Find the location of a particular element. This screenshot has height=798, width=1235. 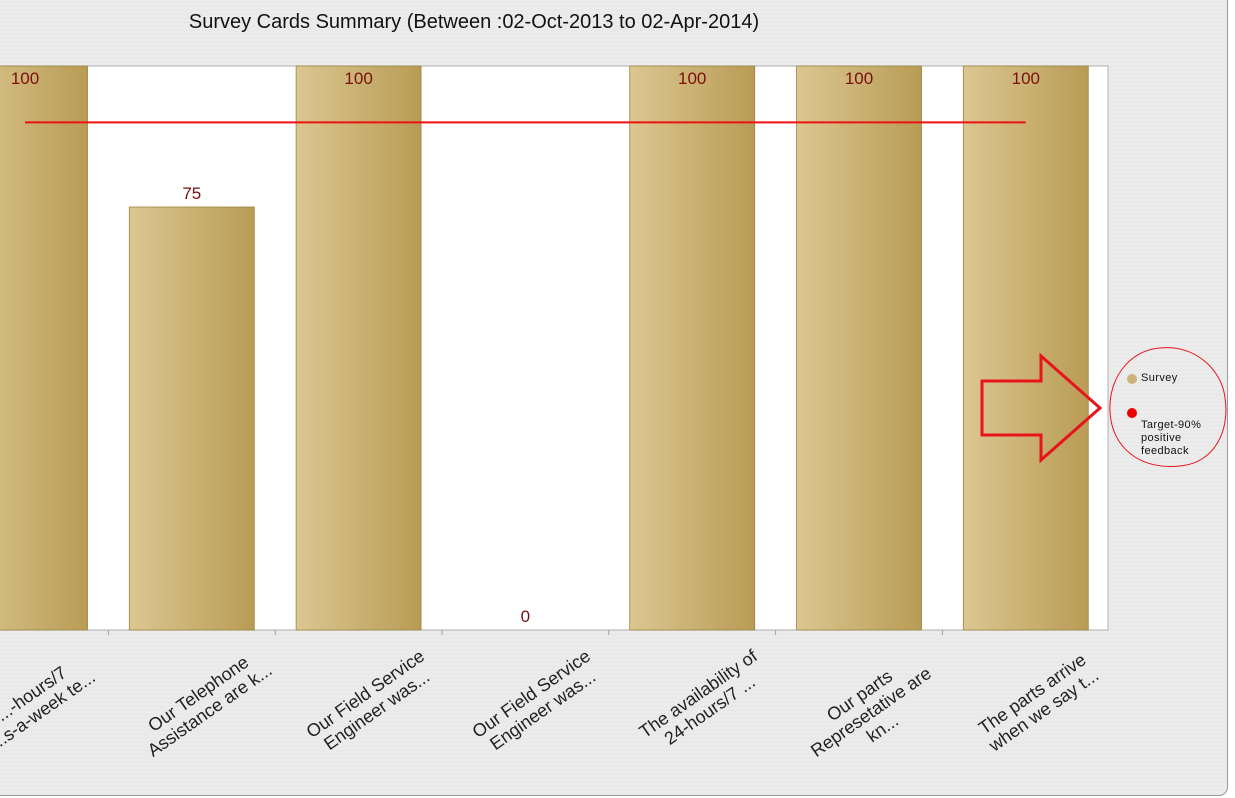

bar-value-label-1: 75 is located at coordinates (191, 193).